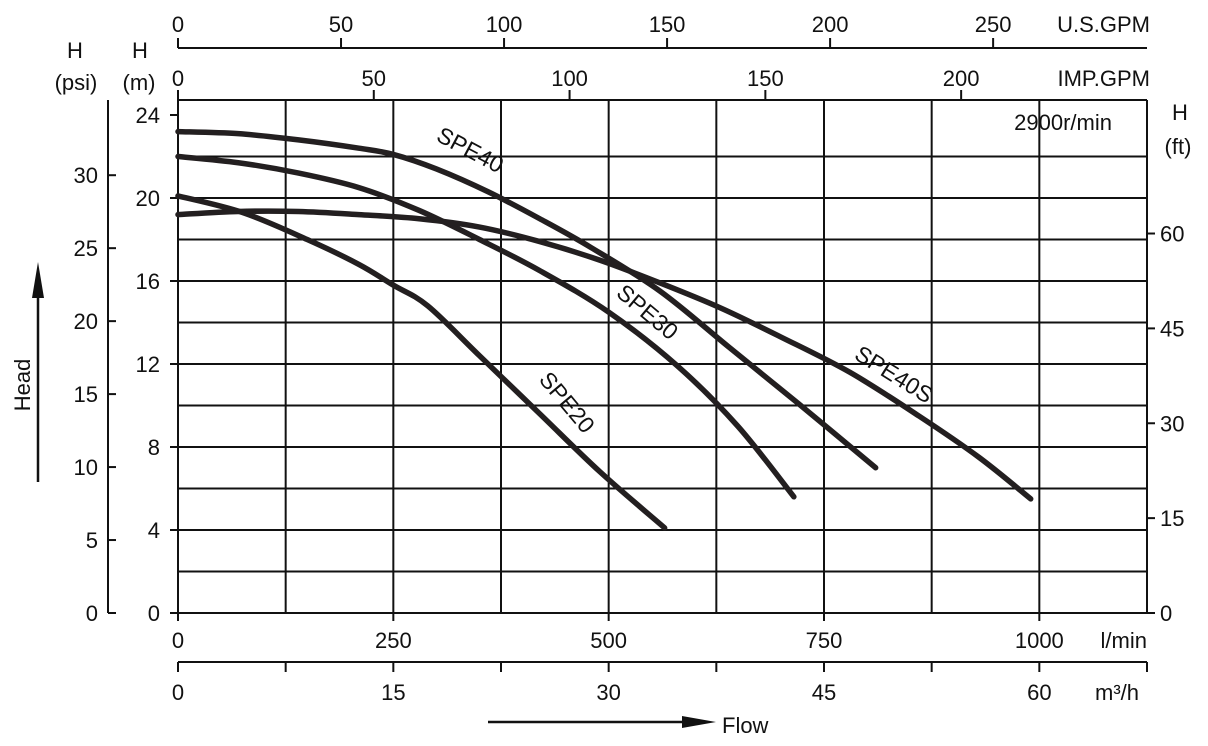 This screenshot has width=1208, height=746. What do you see at coordinates (569, 78) in the screenshot?
I see `x-impgpm-tick-label: 100` at bounding box center [569, 78].